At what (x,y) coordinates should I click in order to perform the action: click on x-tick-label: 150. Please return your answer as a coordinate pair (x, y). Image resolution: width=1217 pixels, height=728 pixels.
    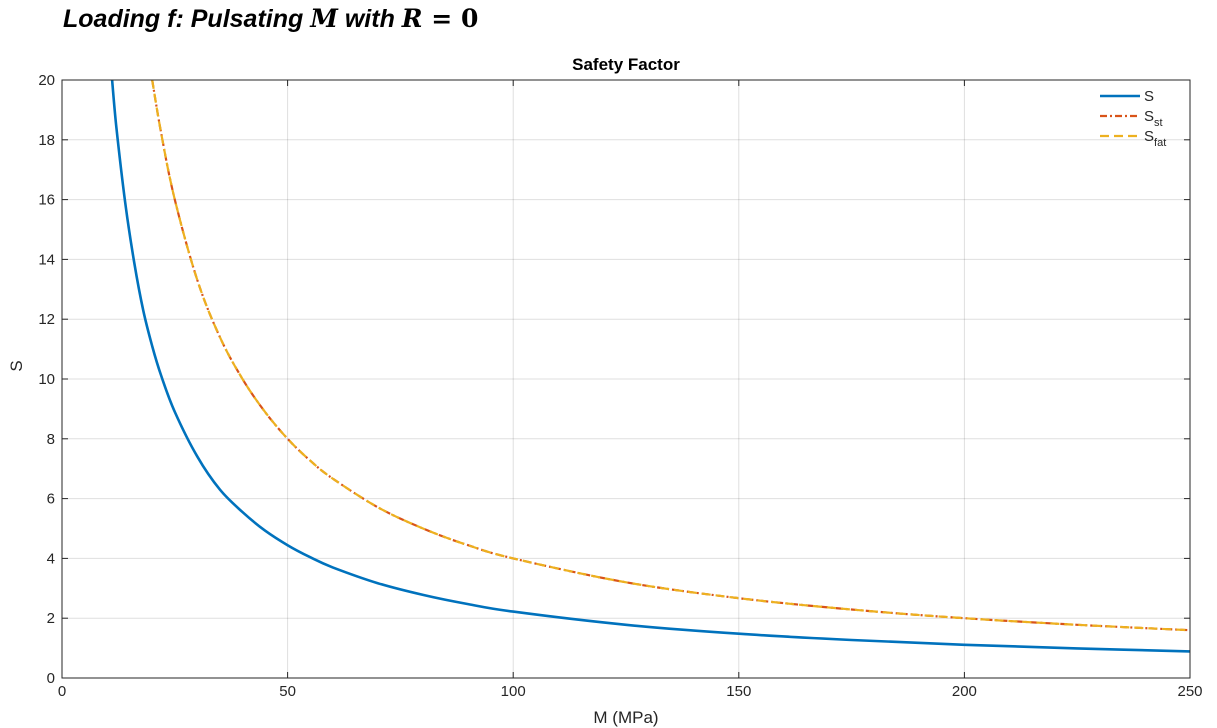
    Looking at the image, I should click on (738, 691).